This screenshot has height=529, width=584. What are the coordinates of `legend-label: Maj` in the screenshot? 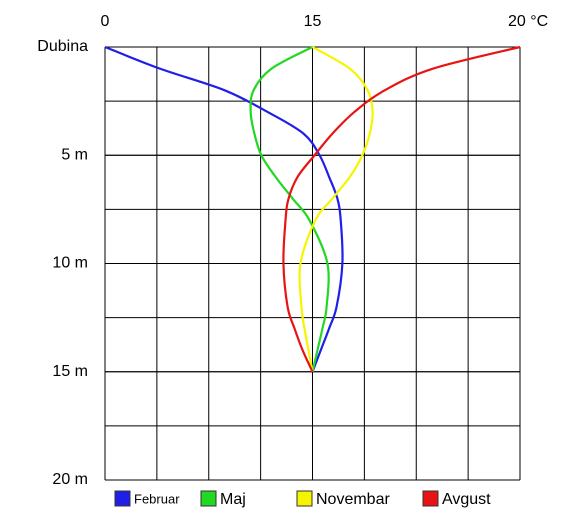 It's located at (233, 499).